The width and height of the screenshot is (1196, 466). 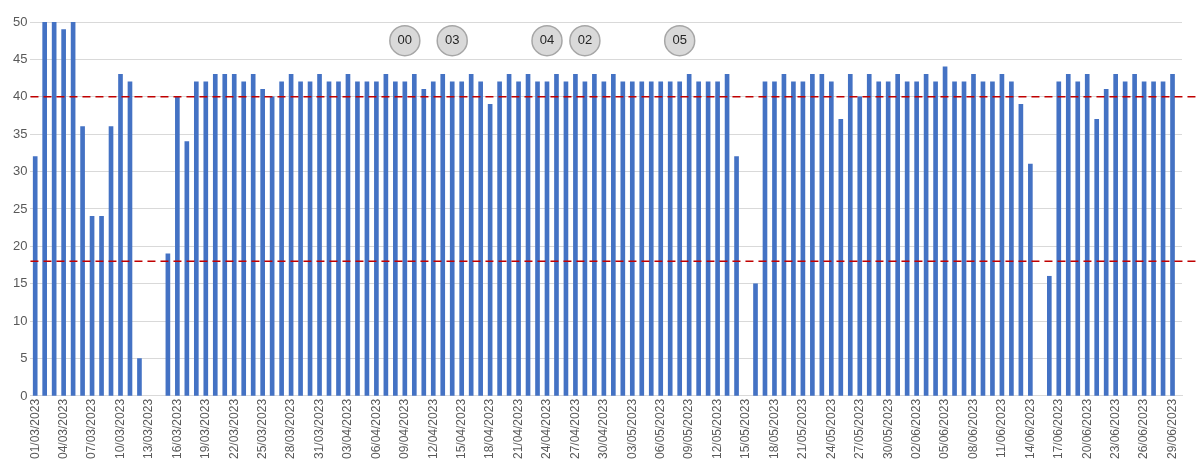 I want to click on x-tick-label: 03/05/2023, so click(x=631, y=428).